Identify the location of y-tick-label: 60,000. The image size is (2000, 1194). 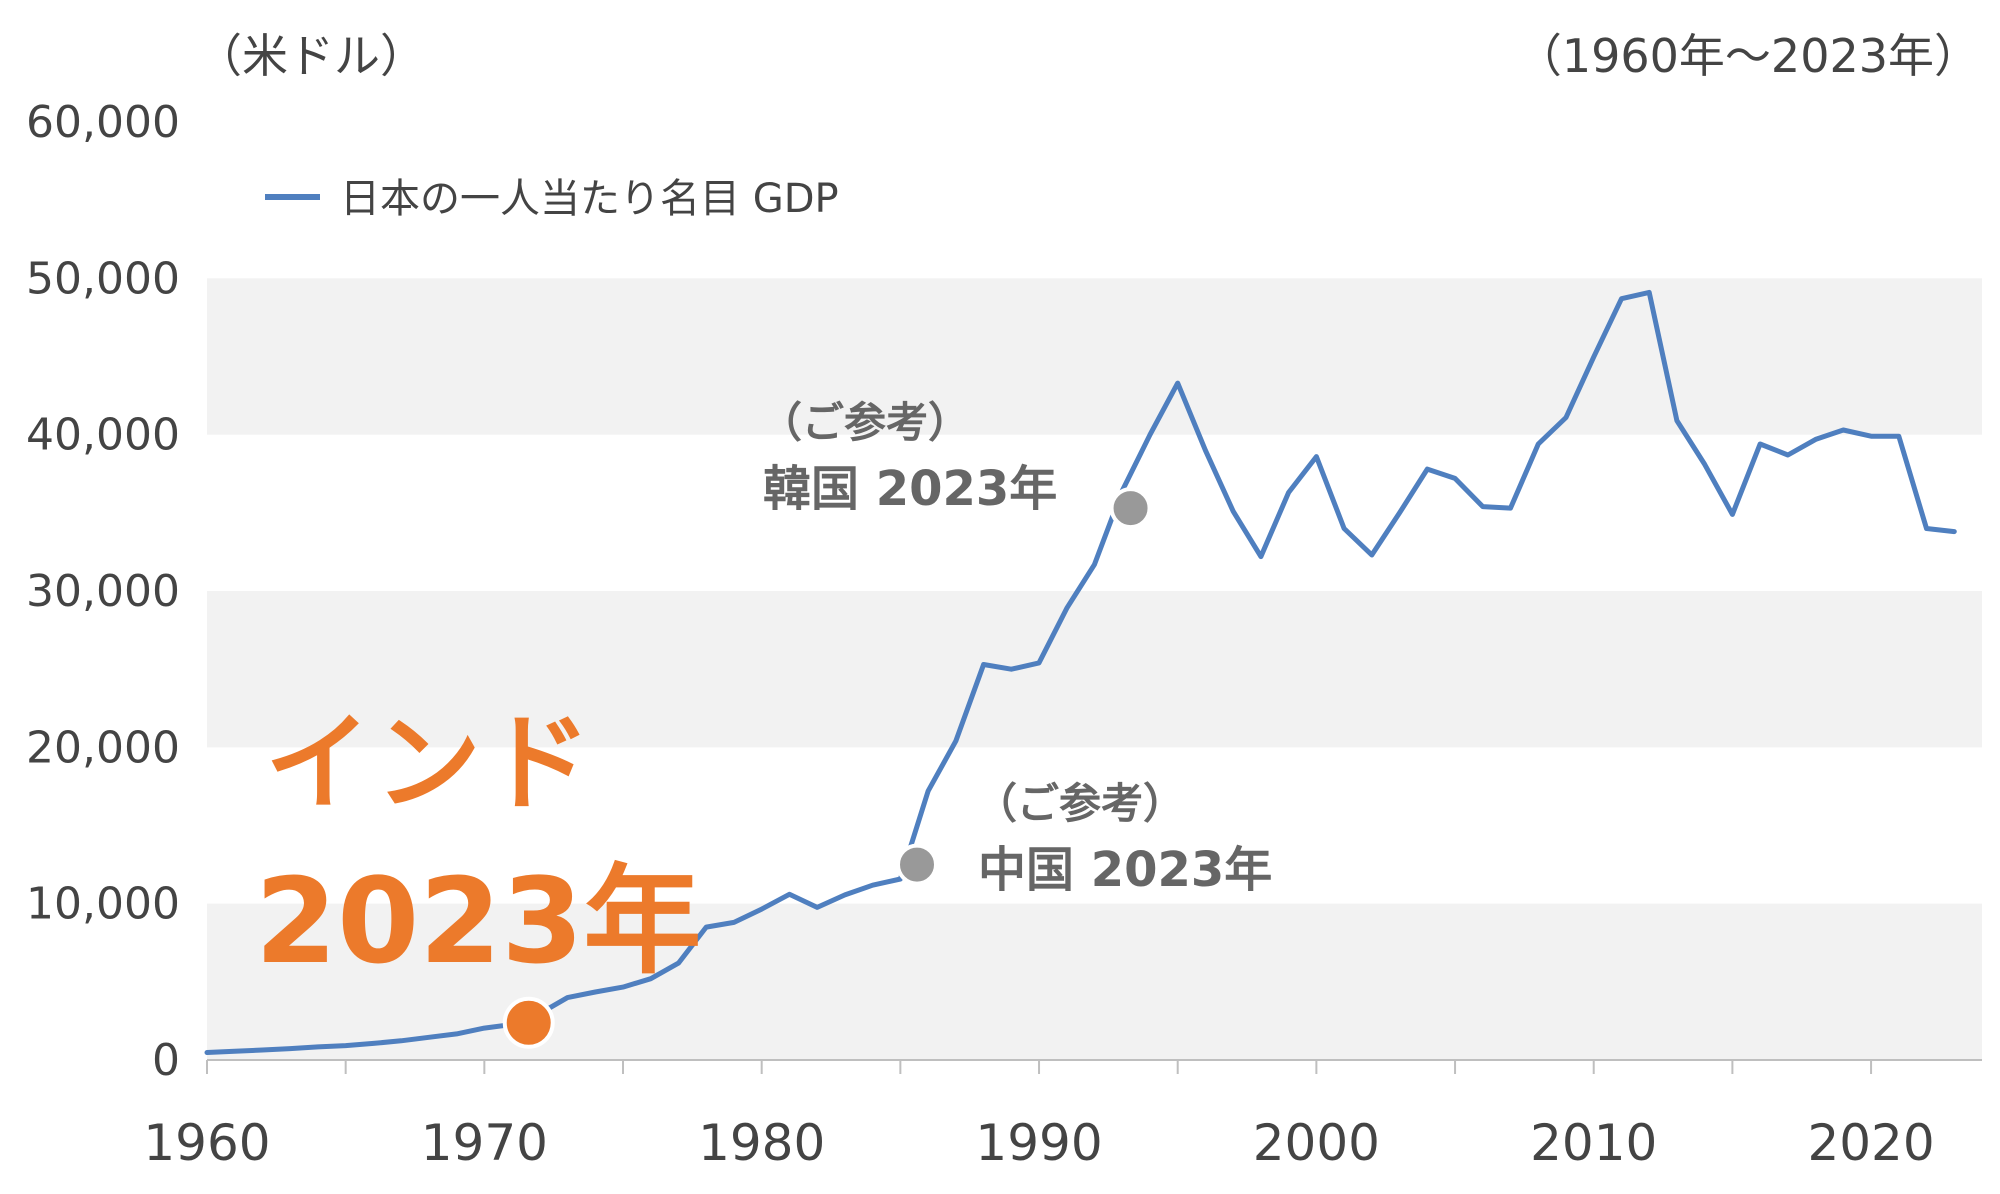
(103, 122).